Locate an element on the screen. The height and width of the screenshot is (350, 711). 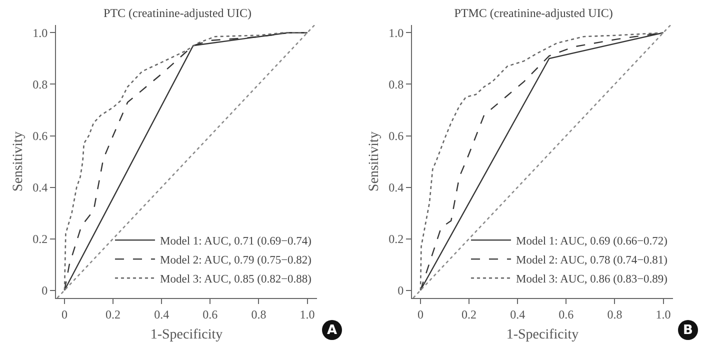
text: A is located at coordinates (332, 330).